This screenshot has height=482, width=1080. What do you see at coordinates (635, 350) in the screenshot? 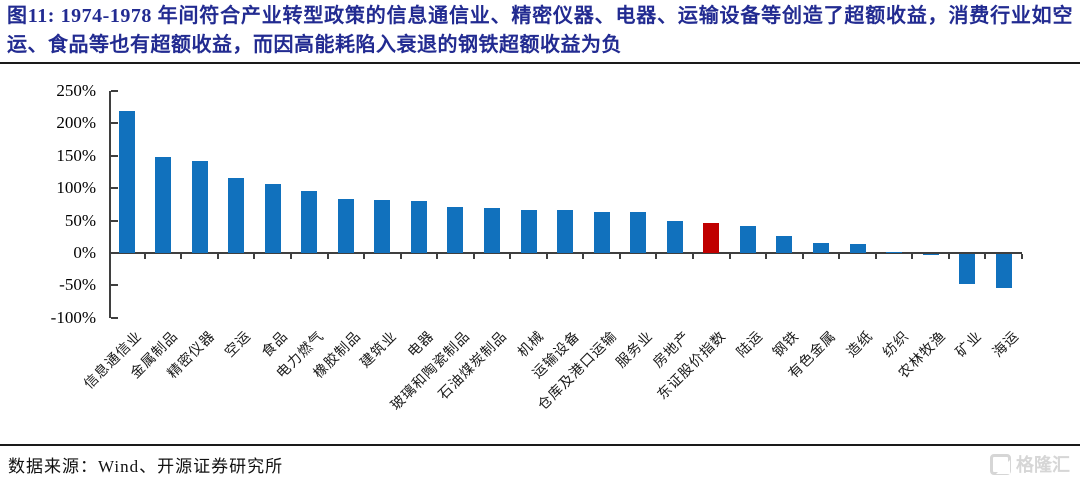
I see `category-label: 服务业` at bounding box center [635, 350].